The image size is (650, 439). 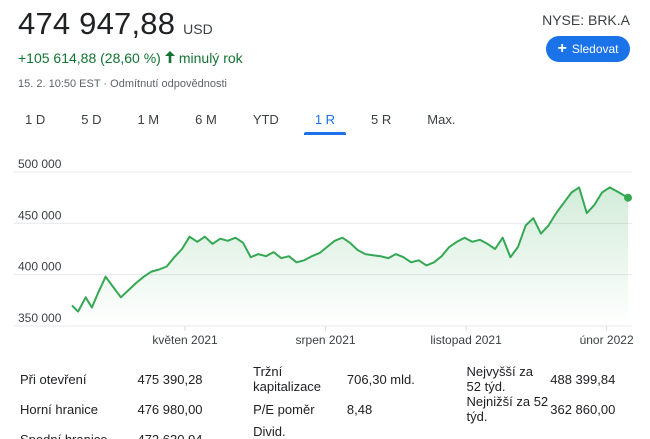 I want to click on range-tabs: 1 D 5 D 1 M 6 M YTD 1 R 5 R Max., so click(x=247, y=120).